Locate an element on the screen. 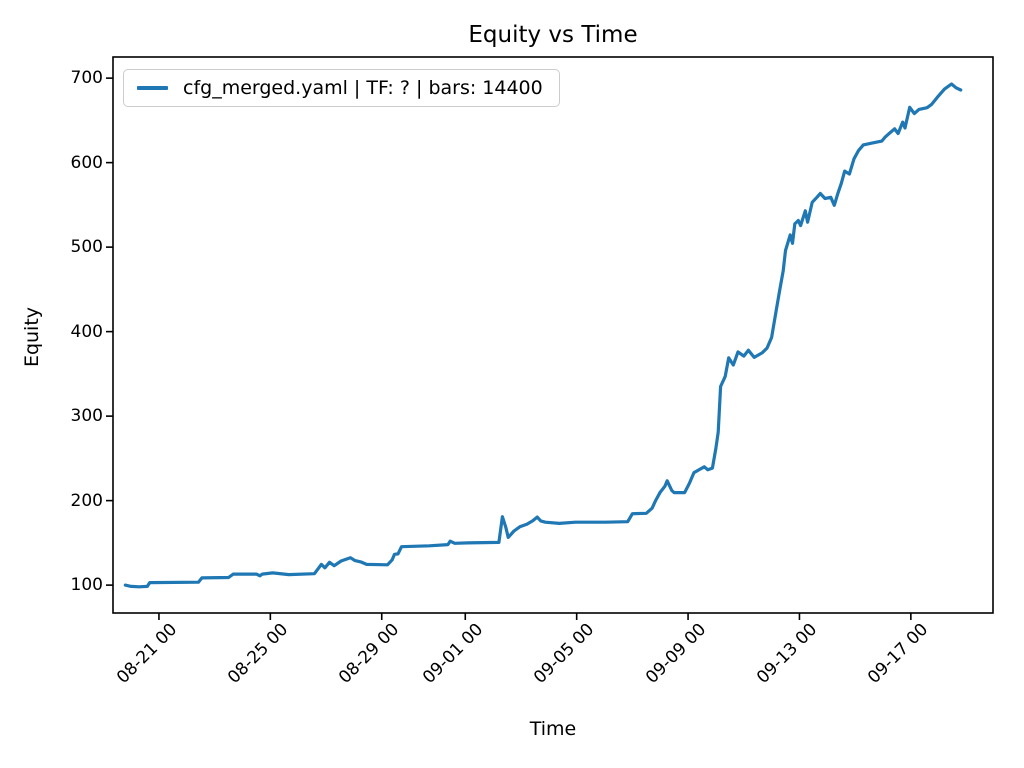  y-tick-label: 100 is located at coordinates (86, 585).